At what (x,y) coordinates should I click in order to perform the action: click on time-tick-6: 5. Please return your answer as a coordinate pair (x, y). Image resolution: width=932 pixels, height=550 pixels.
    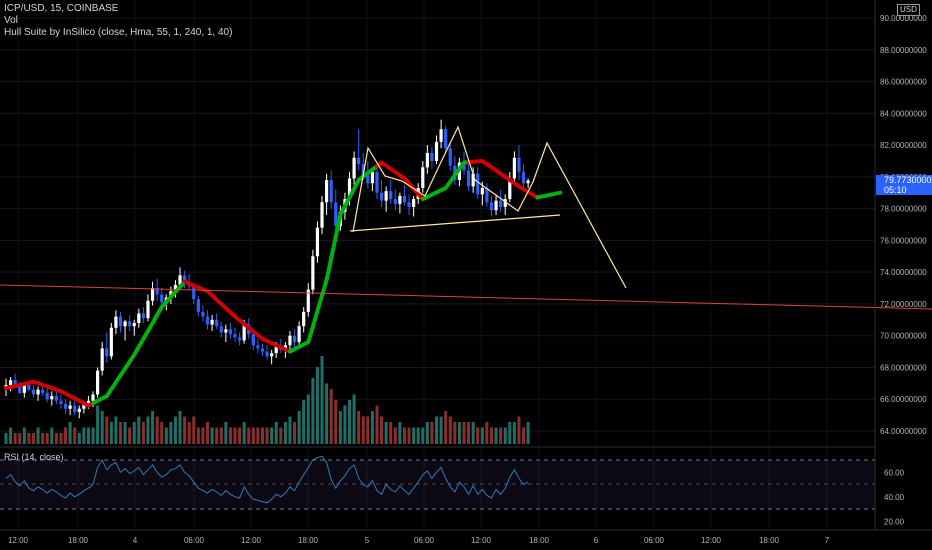
    Looking at the image, I should click on (367, 540).